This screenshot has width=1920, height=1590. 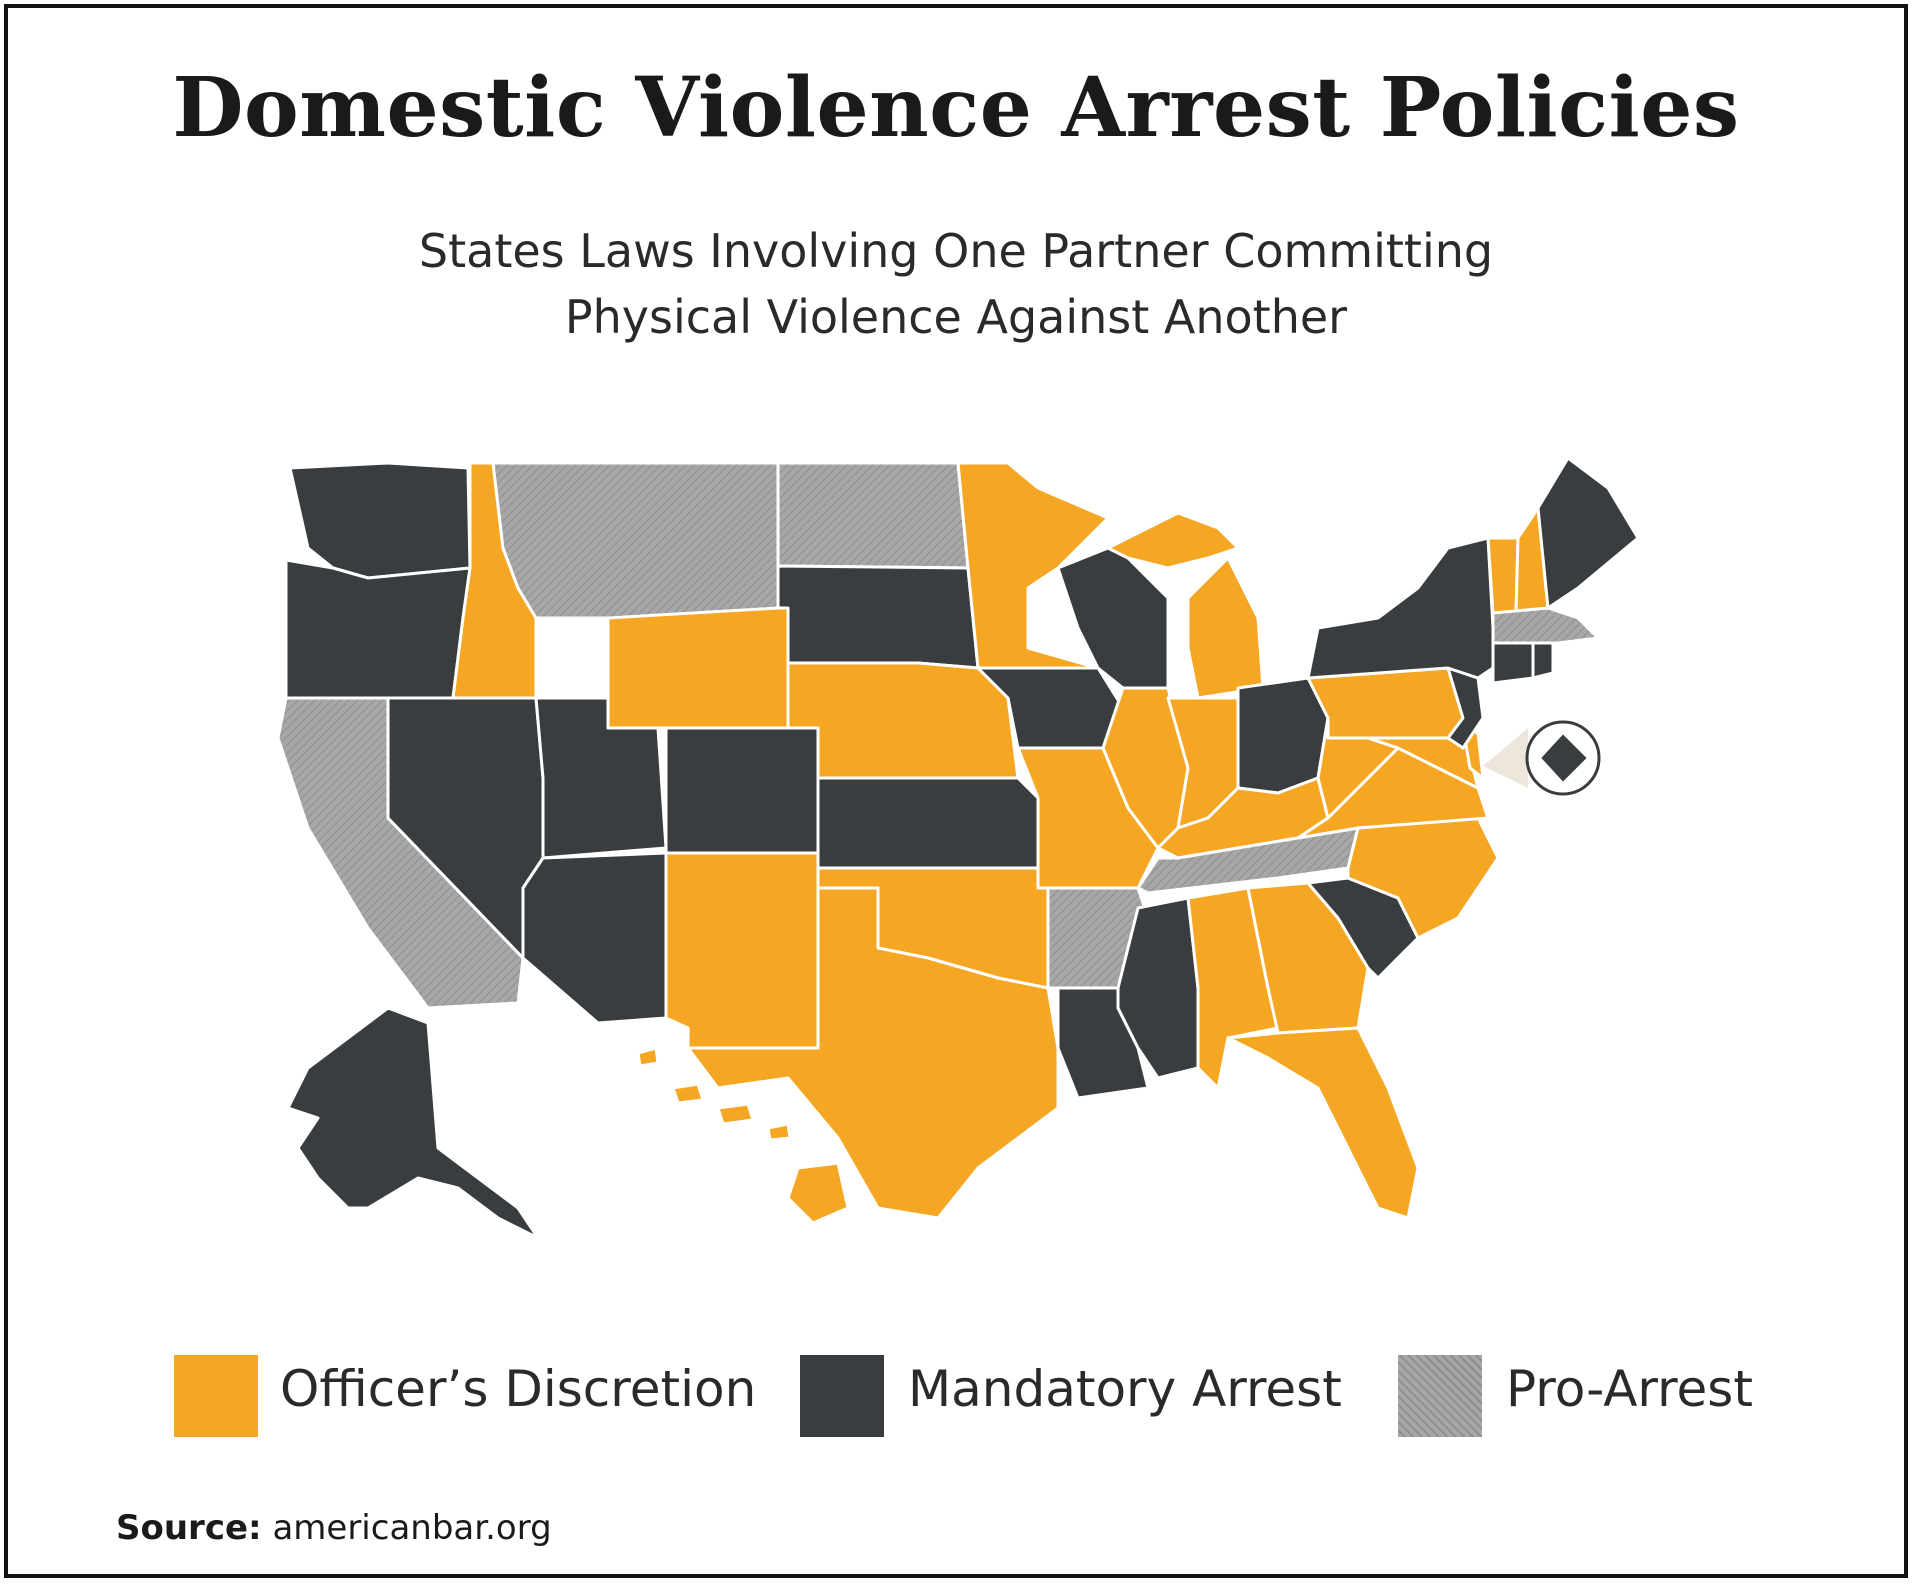 What do you see at coordinates (1545, 625) in the screenshot?
I see `state-MA` at bounding box center [1545, 625].